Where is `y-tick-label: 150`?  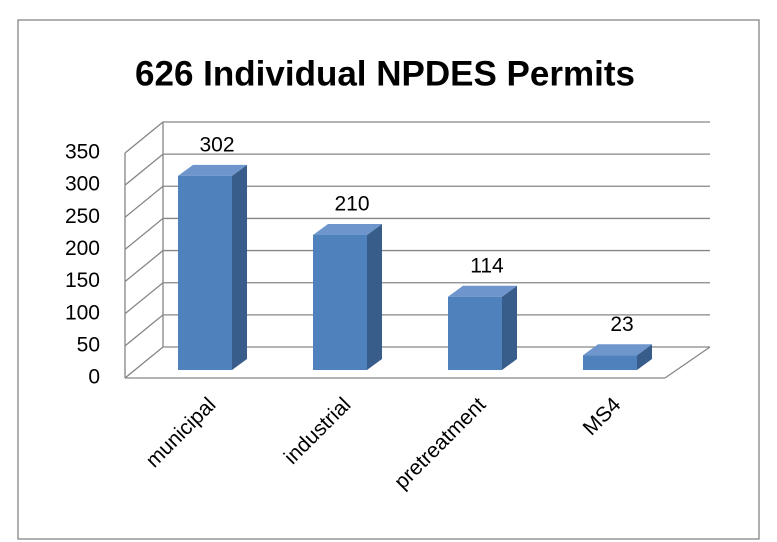 y-tick-label: 150 is located at coordinates (82, 280).